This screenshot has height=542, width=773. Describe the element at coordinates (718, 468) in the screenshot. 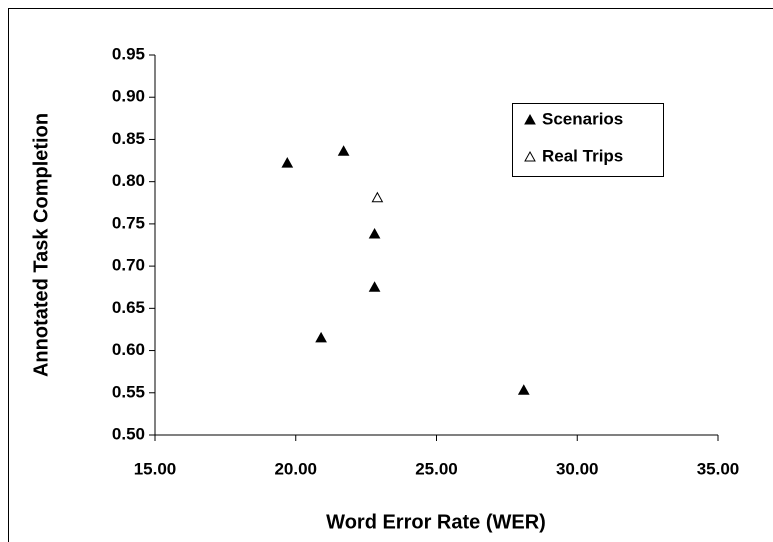

I see `x-tick-label: 35.00` at that location.